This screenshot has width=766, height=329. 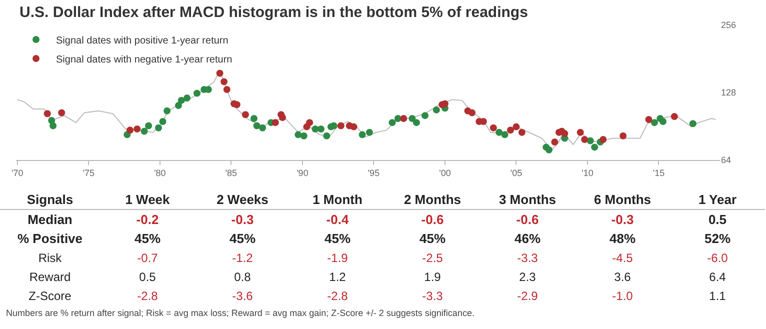 I want to click on y-tick-label: 128, so click(x=728, y=93).